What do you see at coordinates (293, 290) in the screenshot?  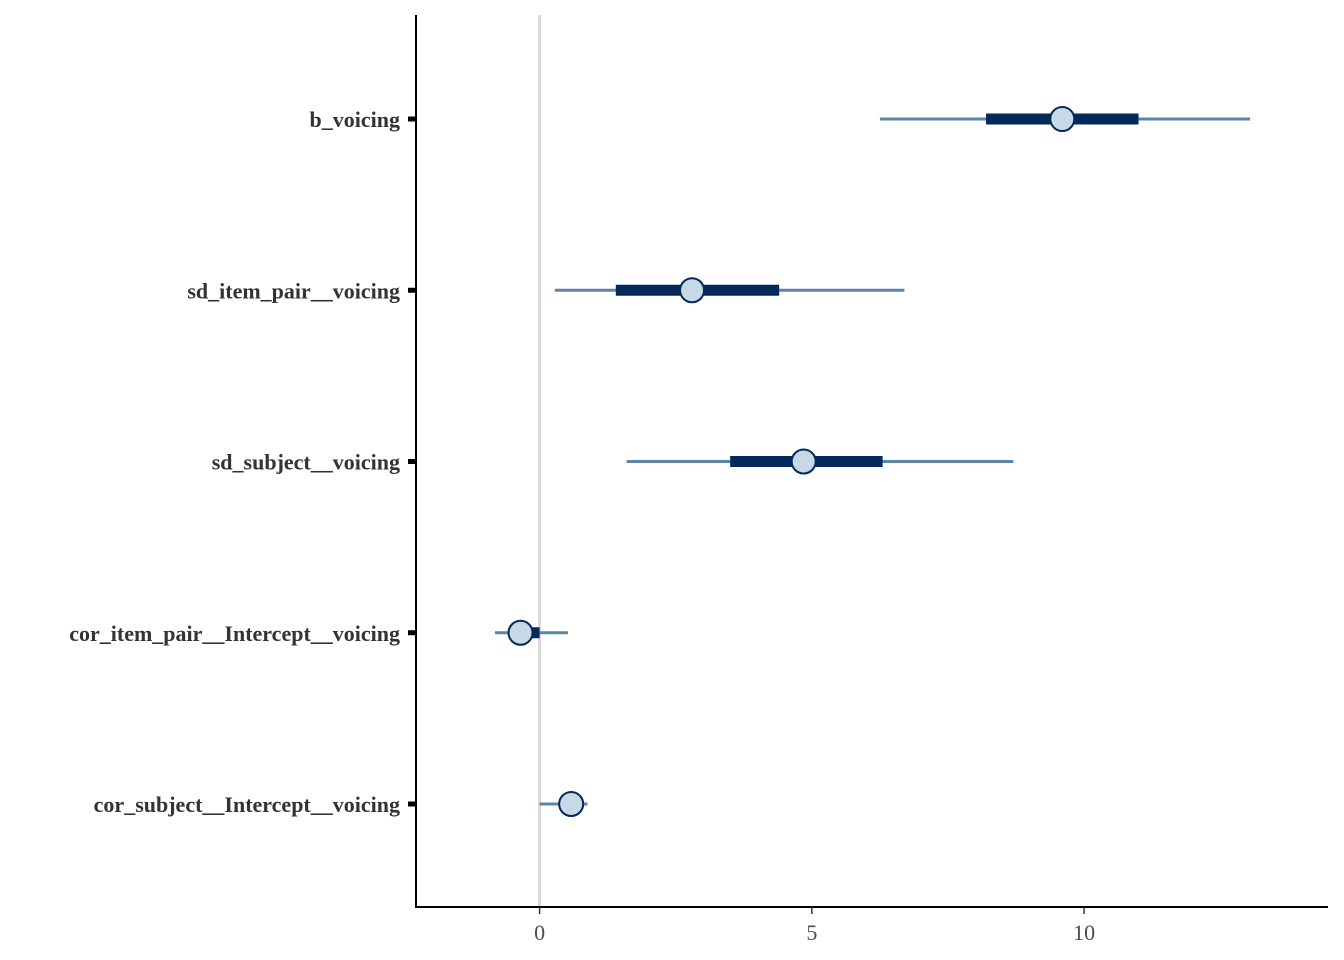 I see `y-tick-label: sd_item_pair__voicing` at bounding box center [293, 290].